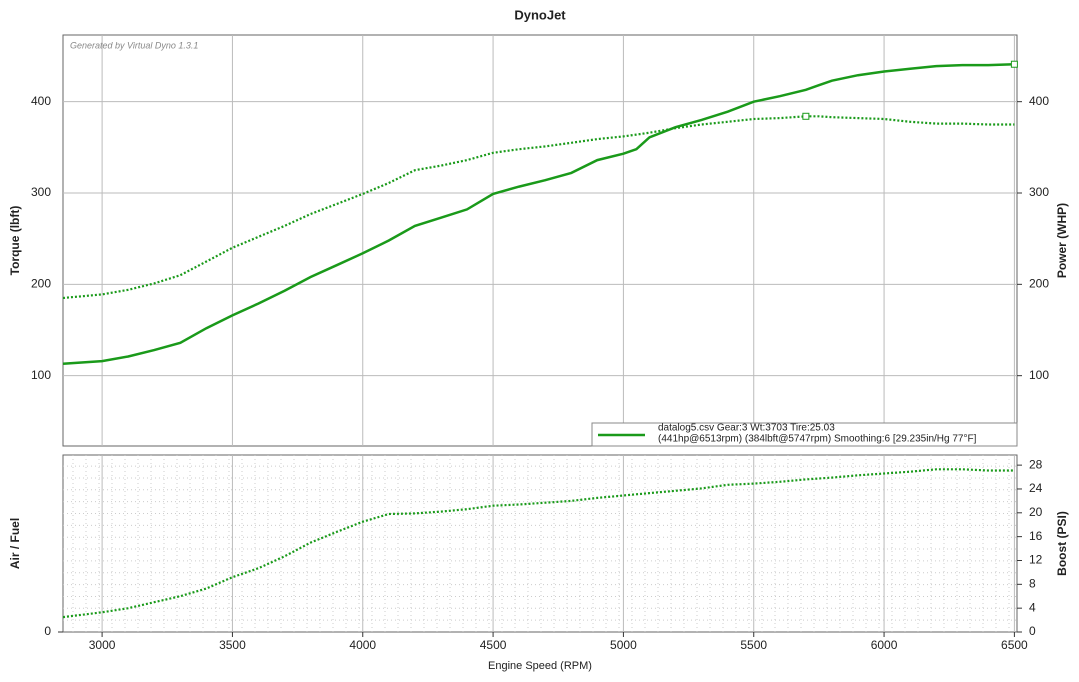 The height and width of the screenshot is (682, 1079). Describe the element at coordinates (41, 101) in the screenshot. I see `y-tick-label: 400` at that location.